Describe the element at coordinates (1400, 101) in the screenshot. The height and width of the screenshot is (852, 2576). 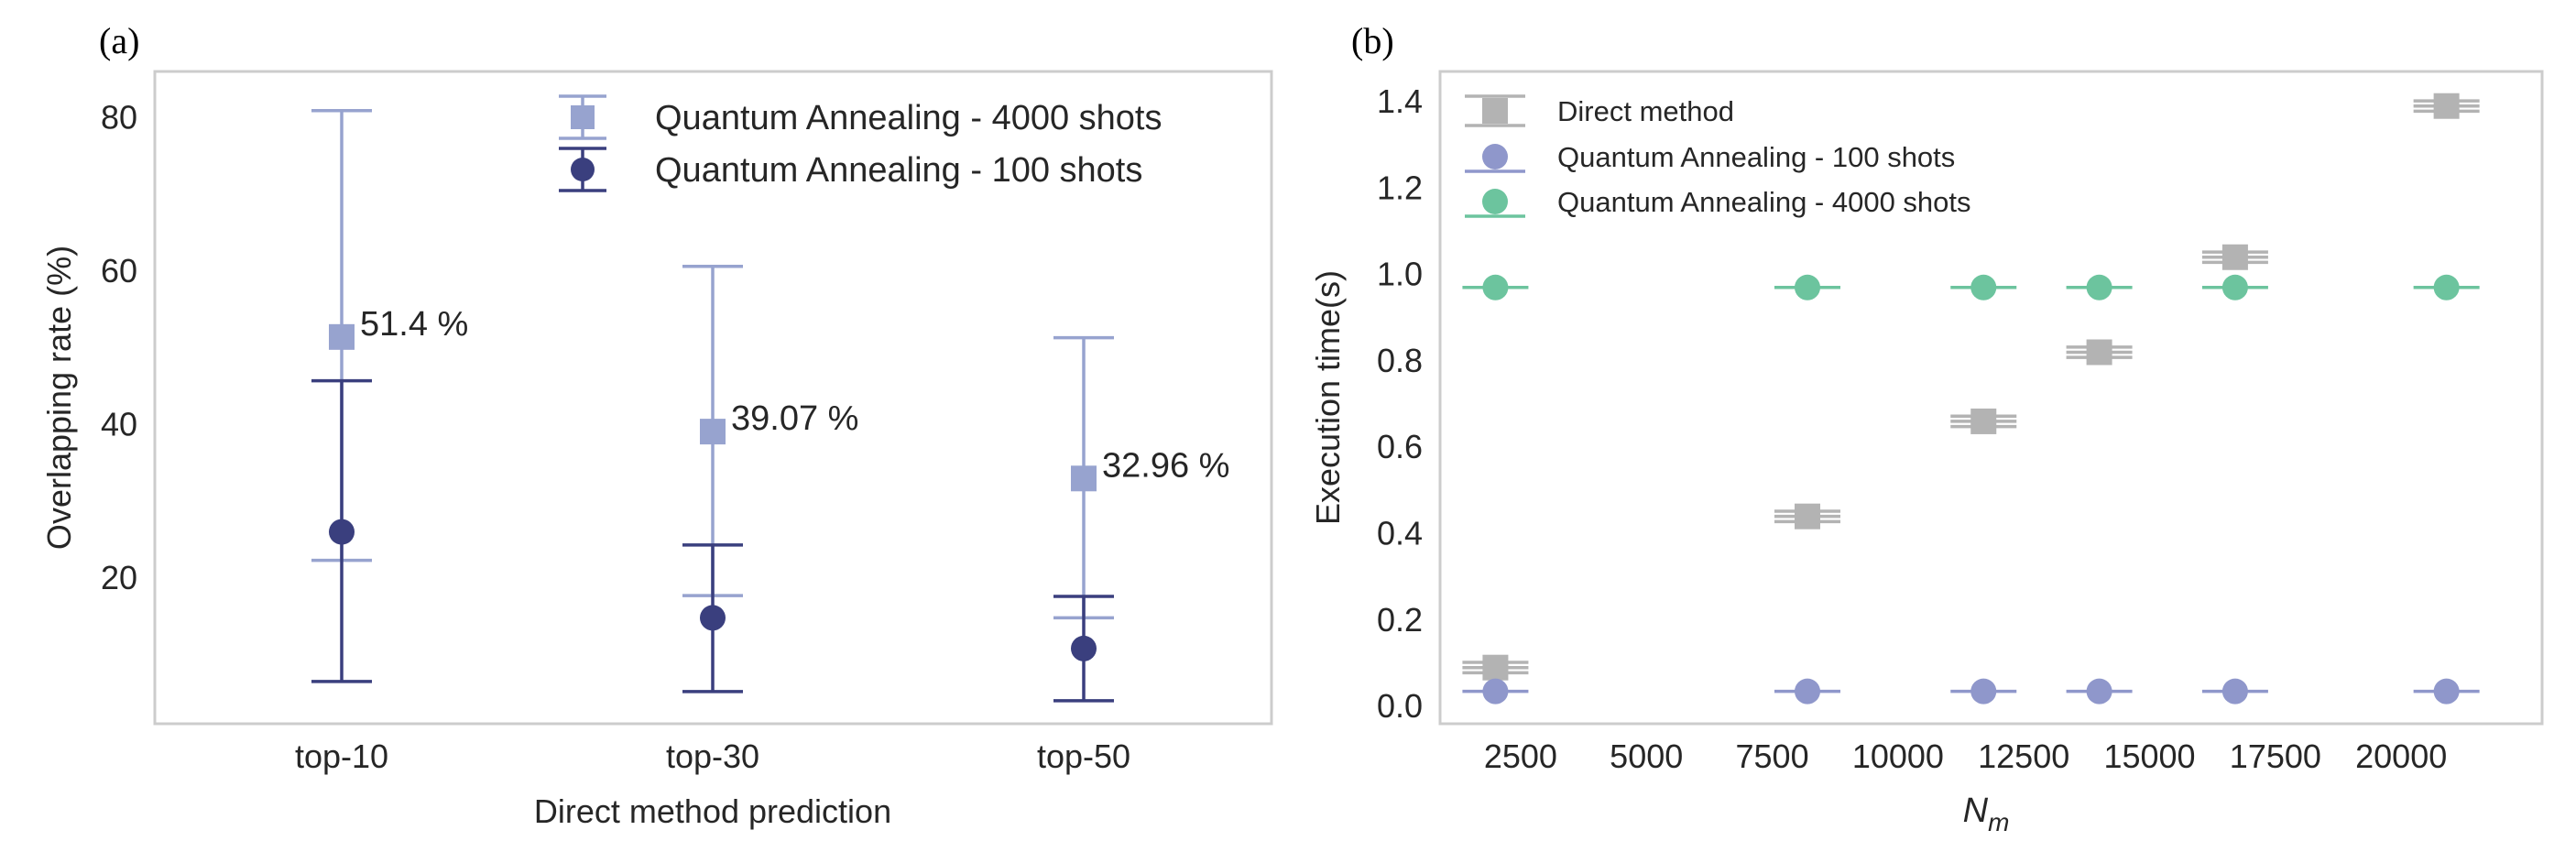
I see `panel-b-ytick-label: 1.4` at that location.